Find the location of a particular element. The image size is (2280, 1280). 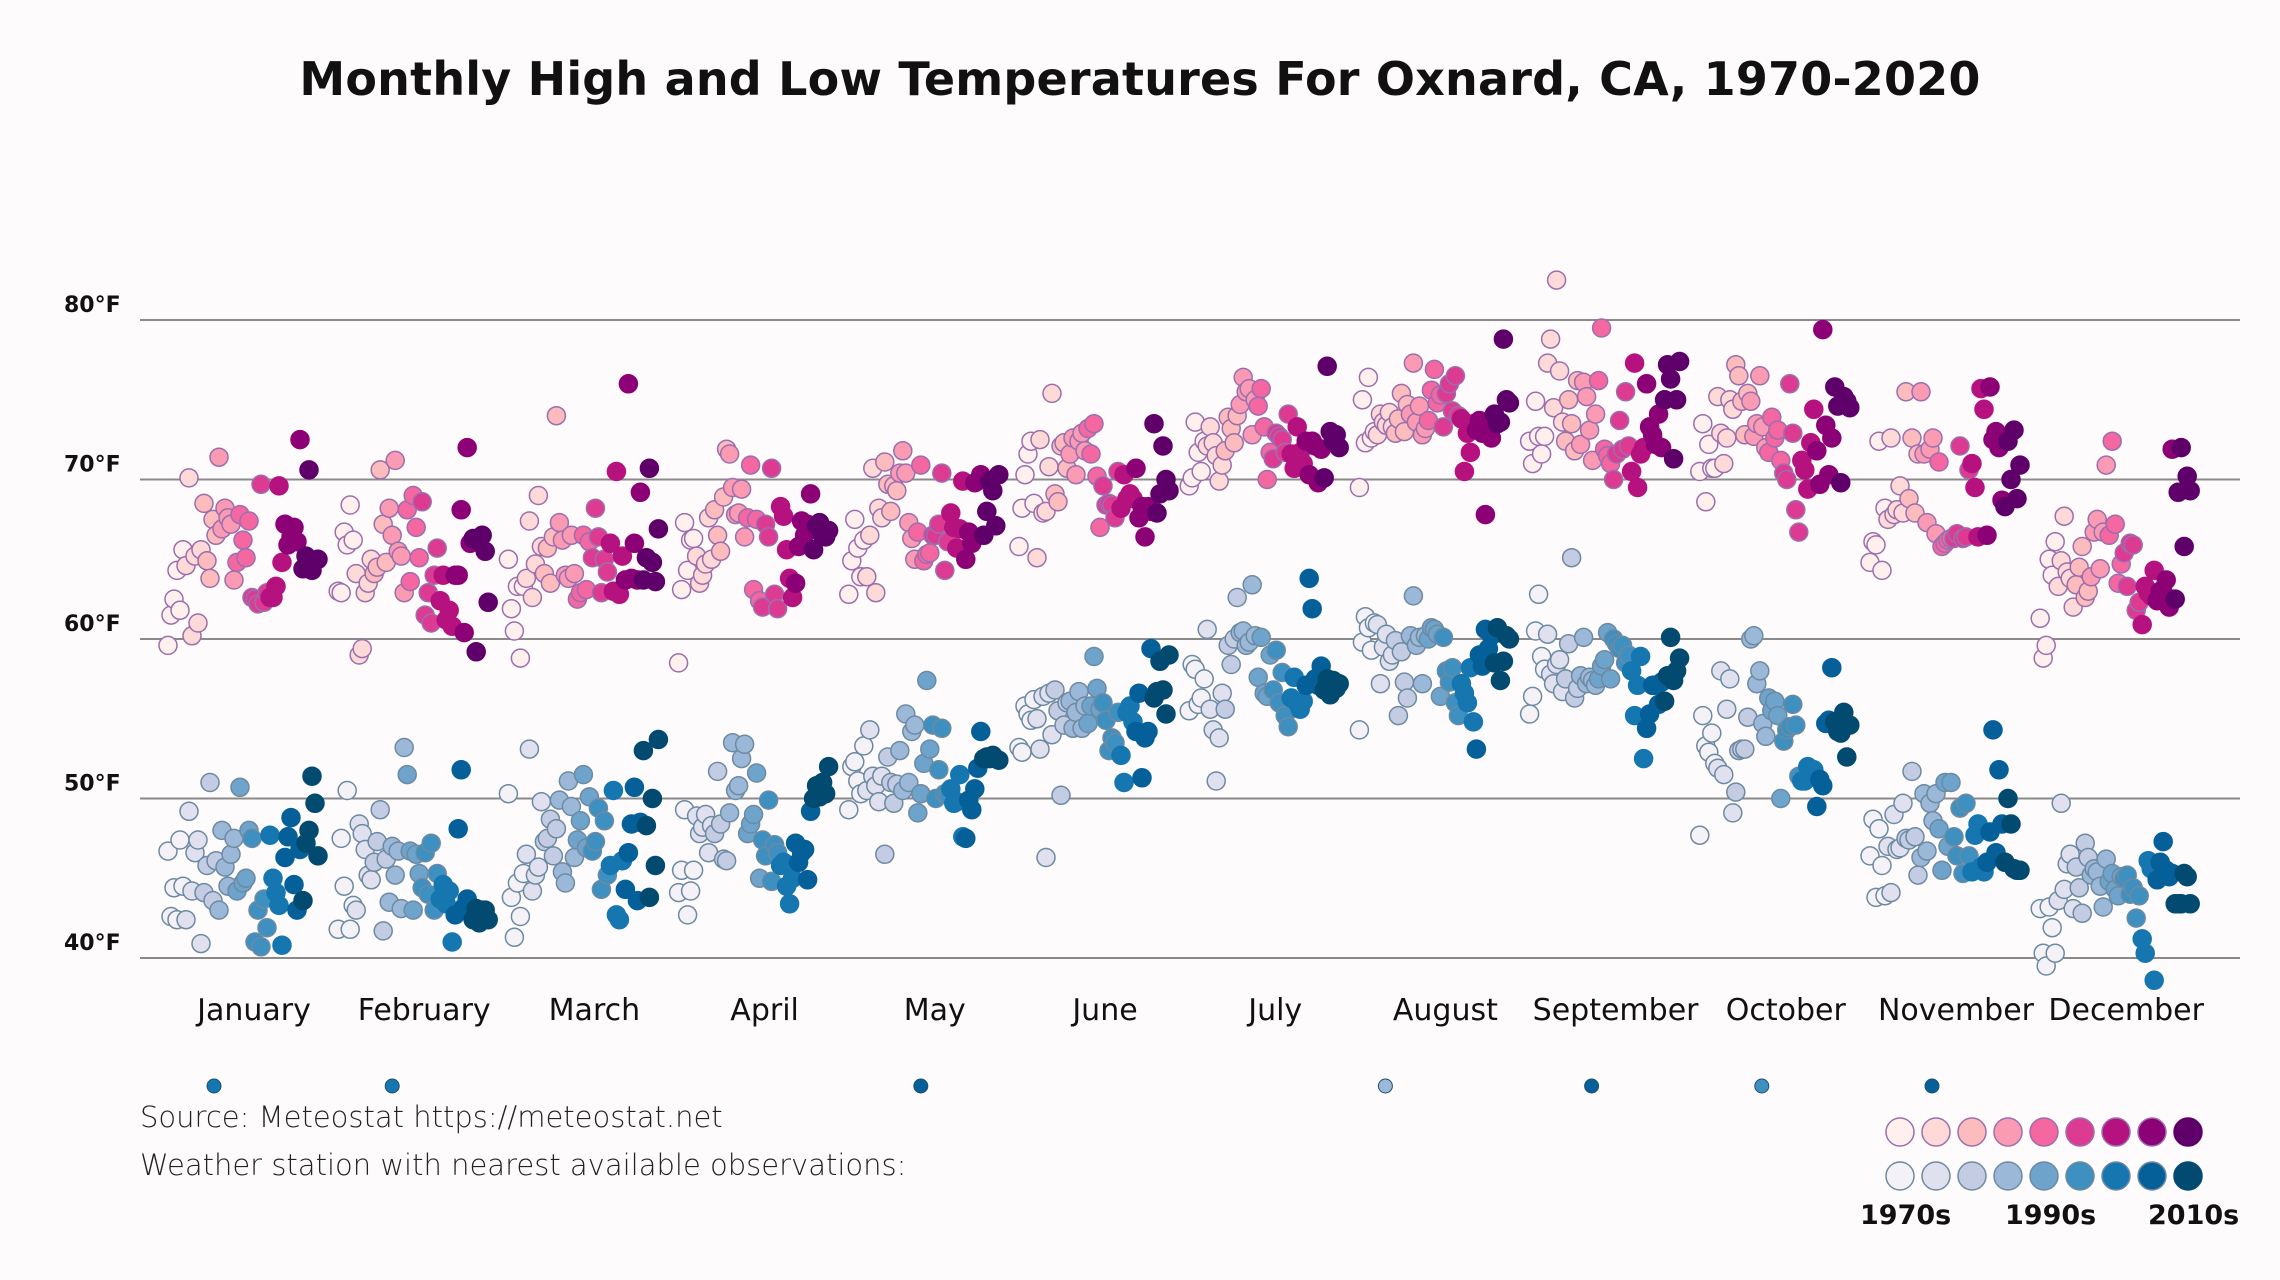

x-tick-label: September is located at coordinates (1616, 1010).